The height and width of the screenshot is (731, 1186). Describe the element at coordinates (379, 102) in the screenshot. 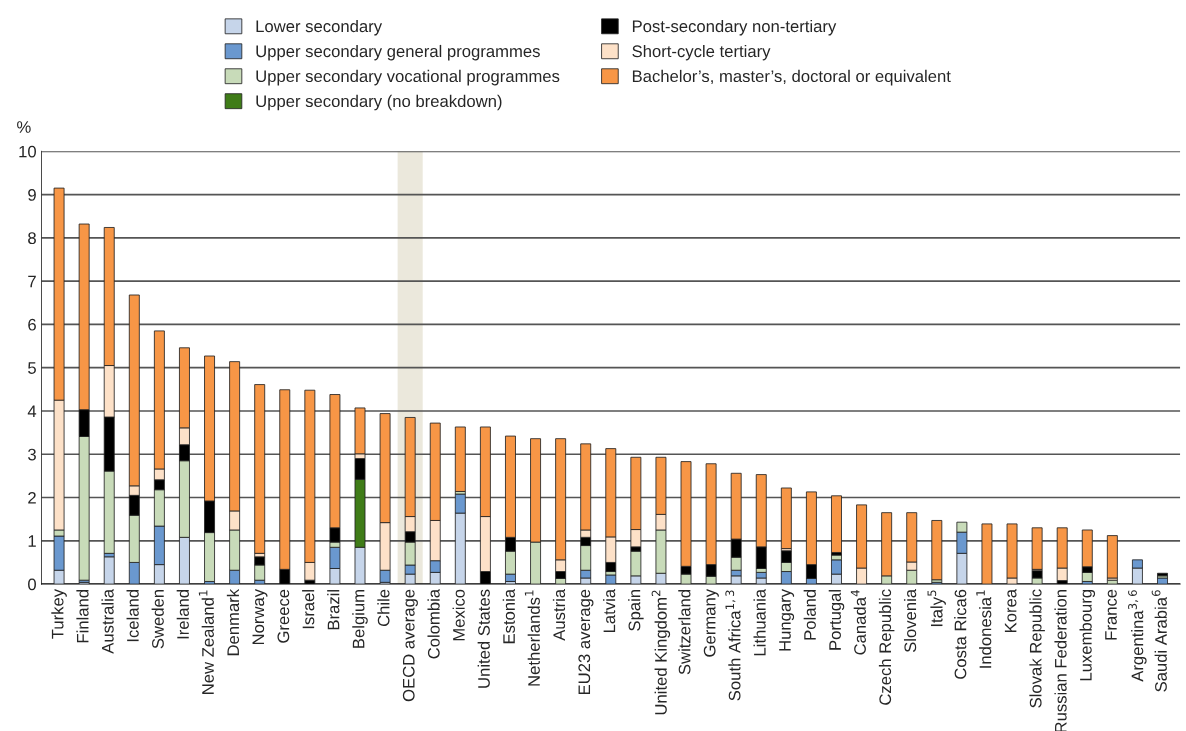

I see `legend-label: Upper secondary (no breakdown)` at that location.